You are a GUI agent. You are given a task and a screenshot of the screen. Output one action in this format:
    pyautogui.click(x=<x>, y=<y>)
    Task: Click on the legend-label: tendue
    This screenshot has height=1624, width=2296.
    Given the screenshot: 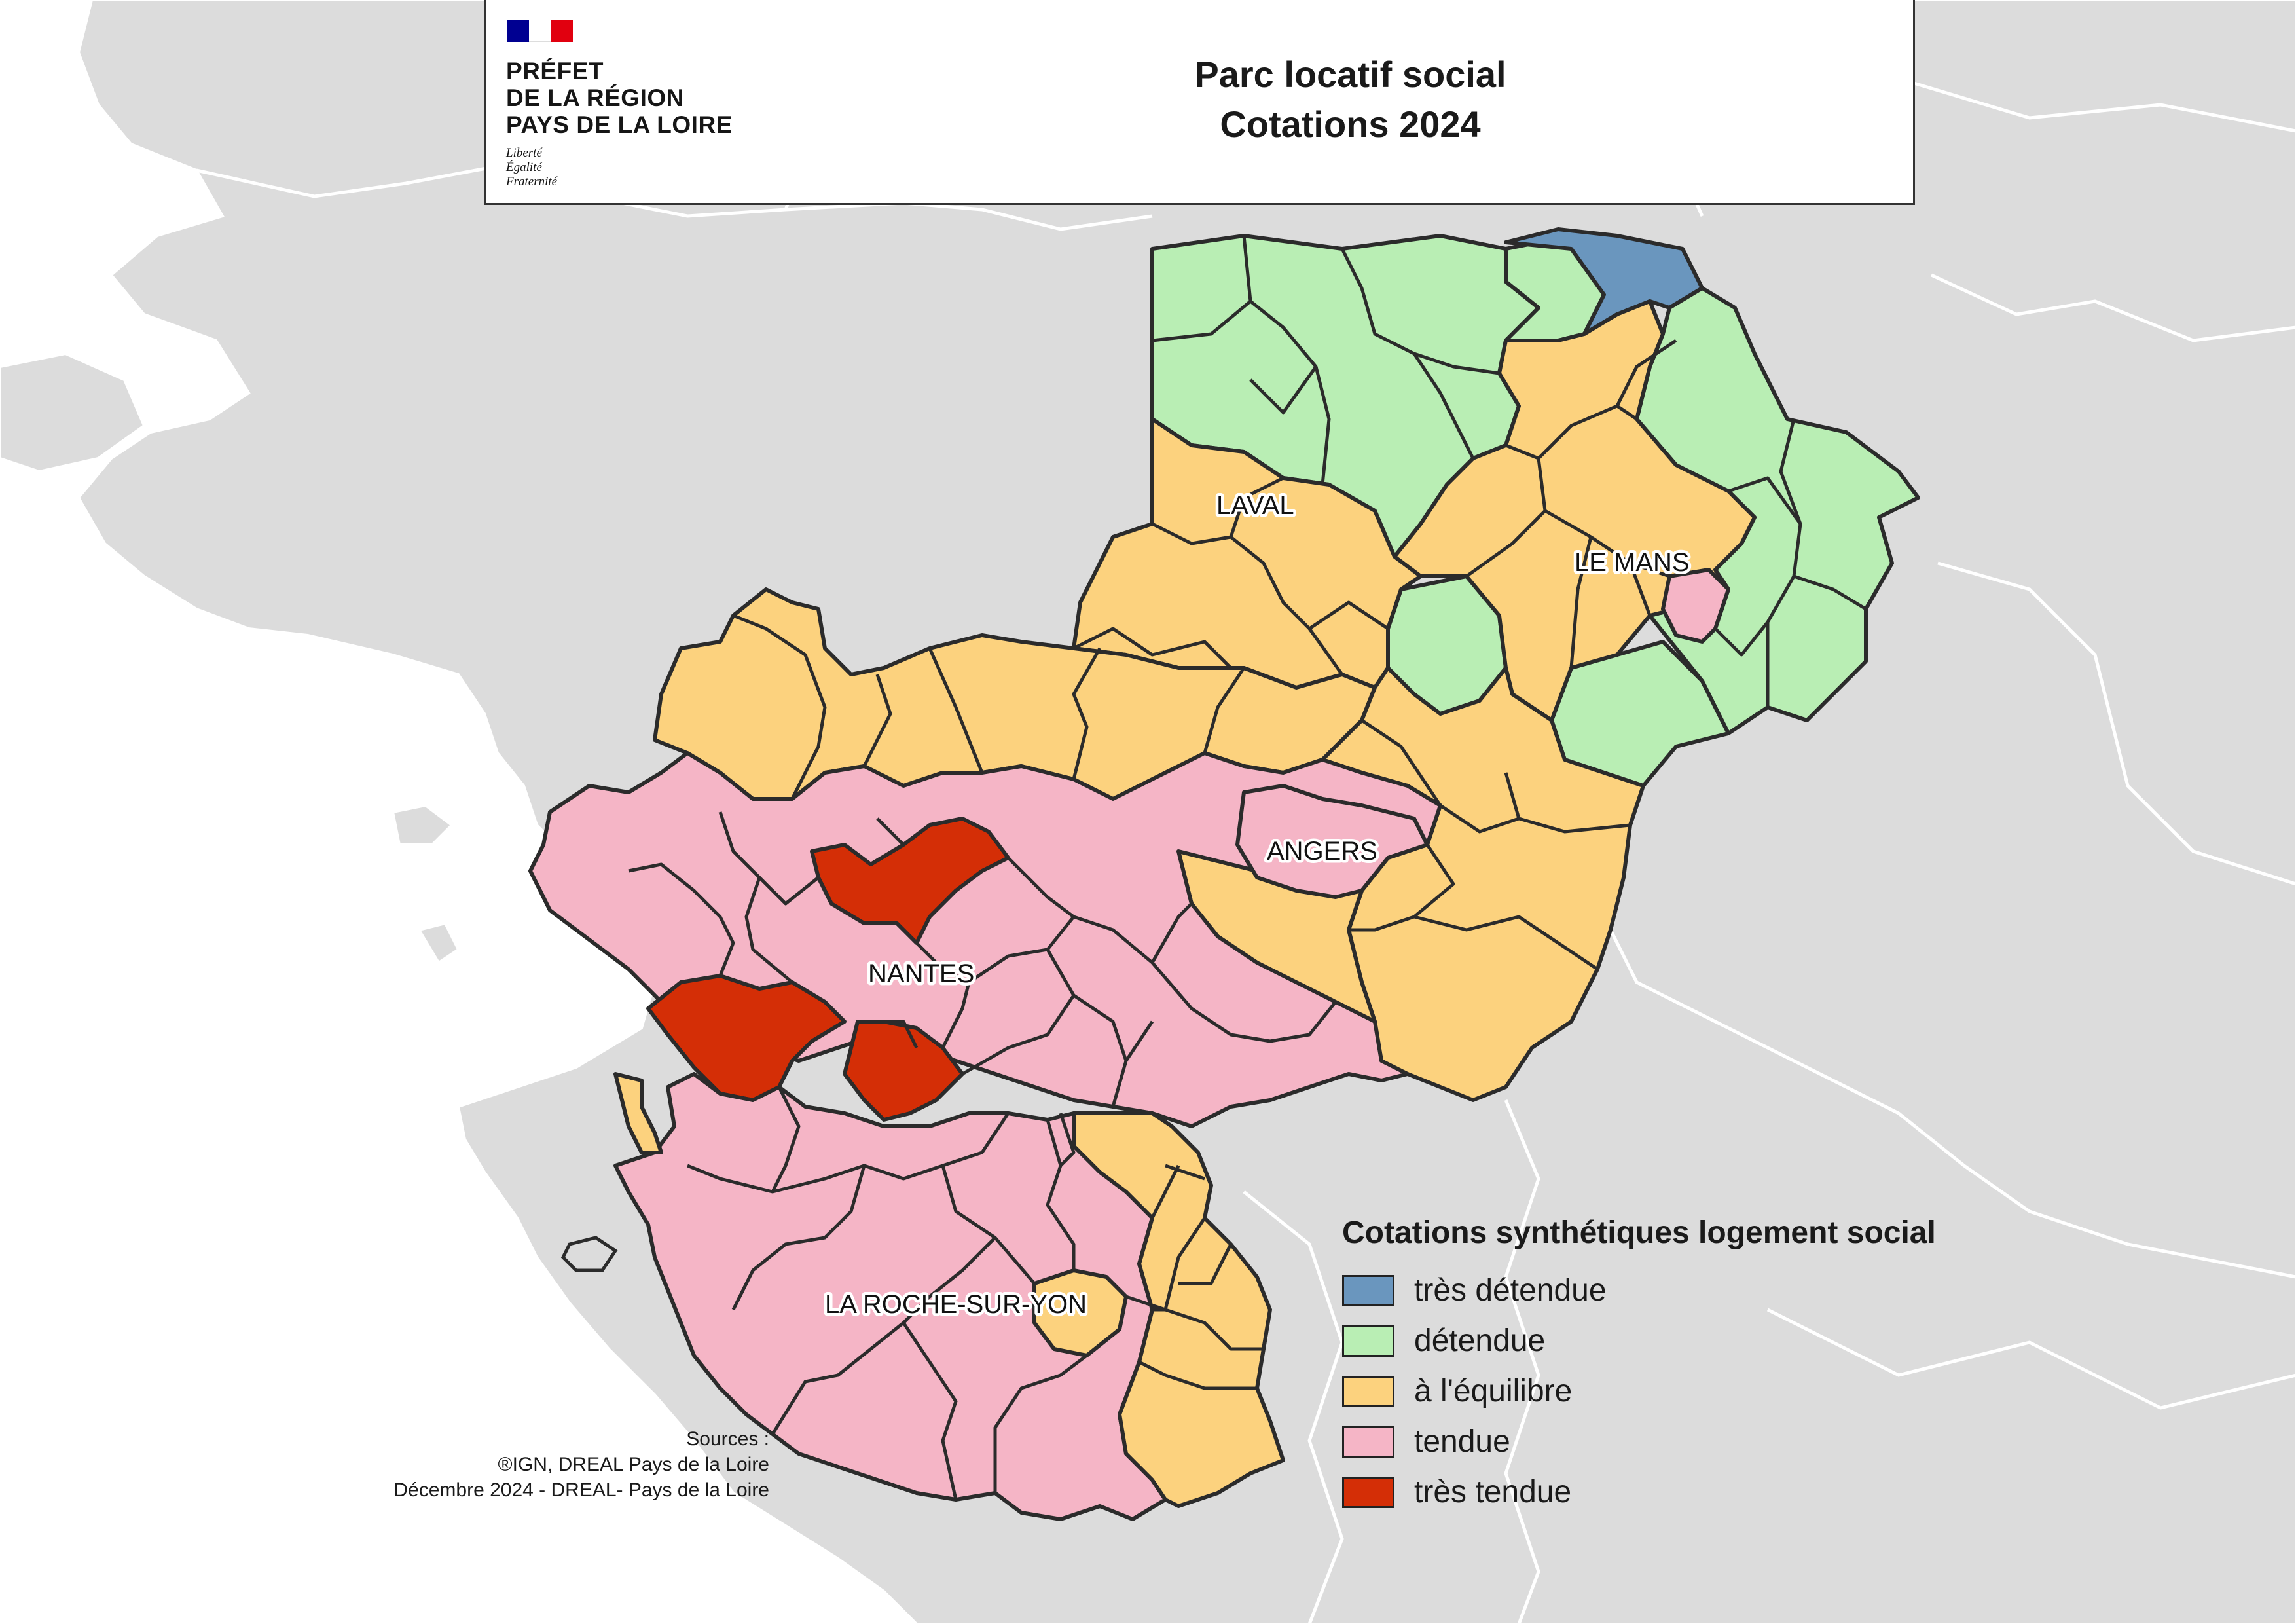 What is the action you would take?
    pyautogui.click(x=1462, y=1441)
    